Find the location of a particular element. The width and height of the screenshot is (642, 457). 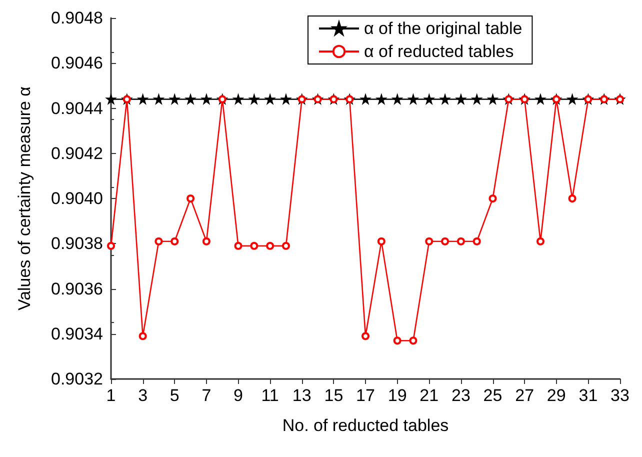

x-tick-label: 23 is located at coordinates (460, 395).